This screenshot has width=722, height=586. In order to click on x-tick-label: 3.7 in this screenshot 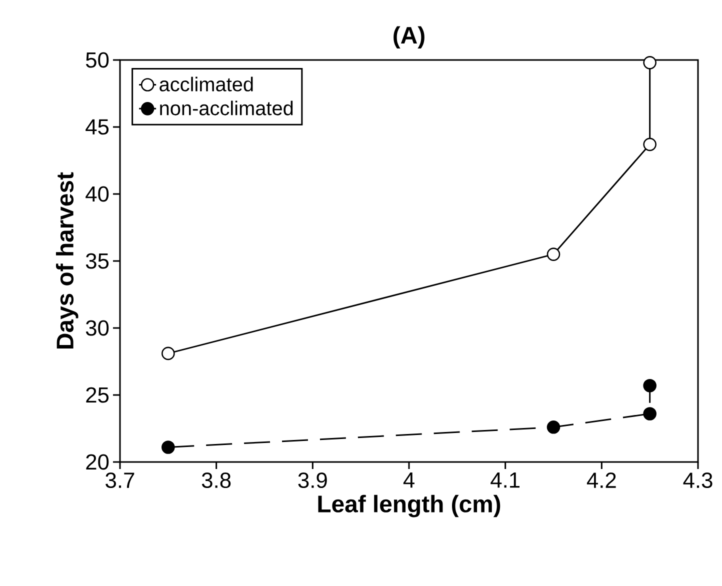, I will do `click(120, 480)`.